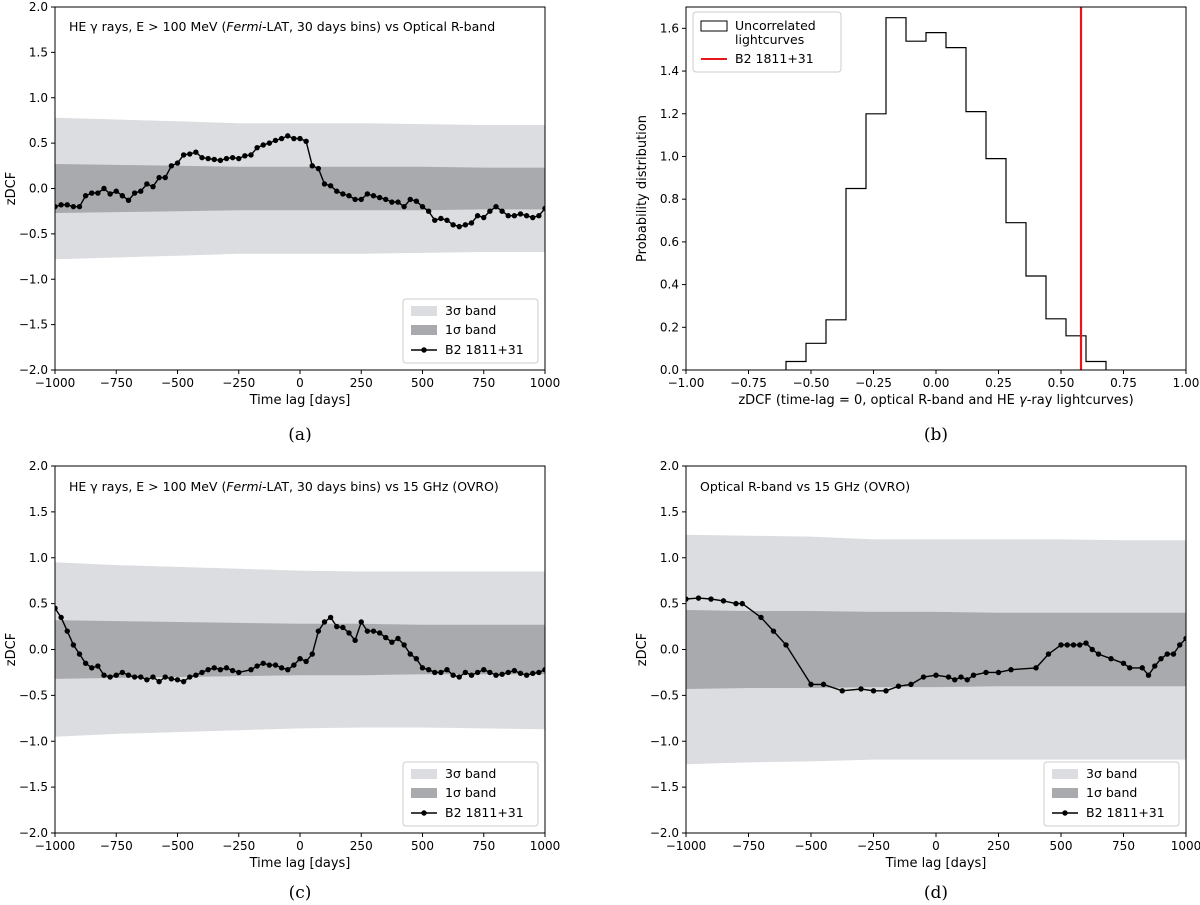  Describe the element at coordinates (483, 846) in the screenshot. I see `x-tick-label: 750` at that location.